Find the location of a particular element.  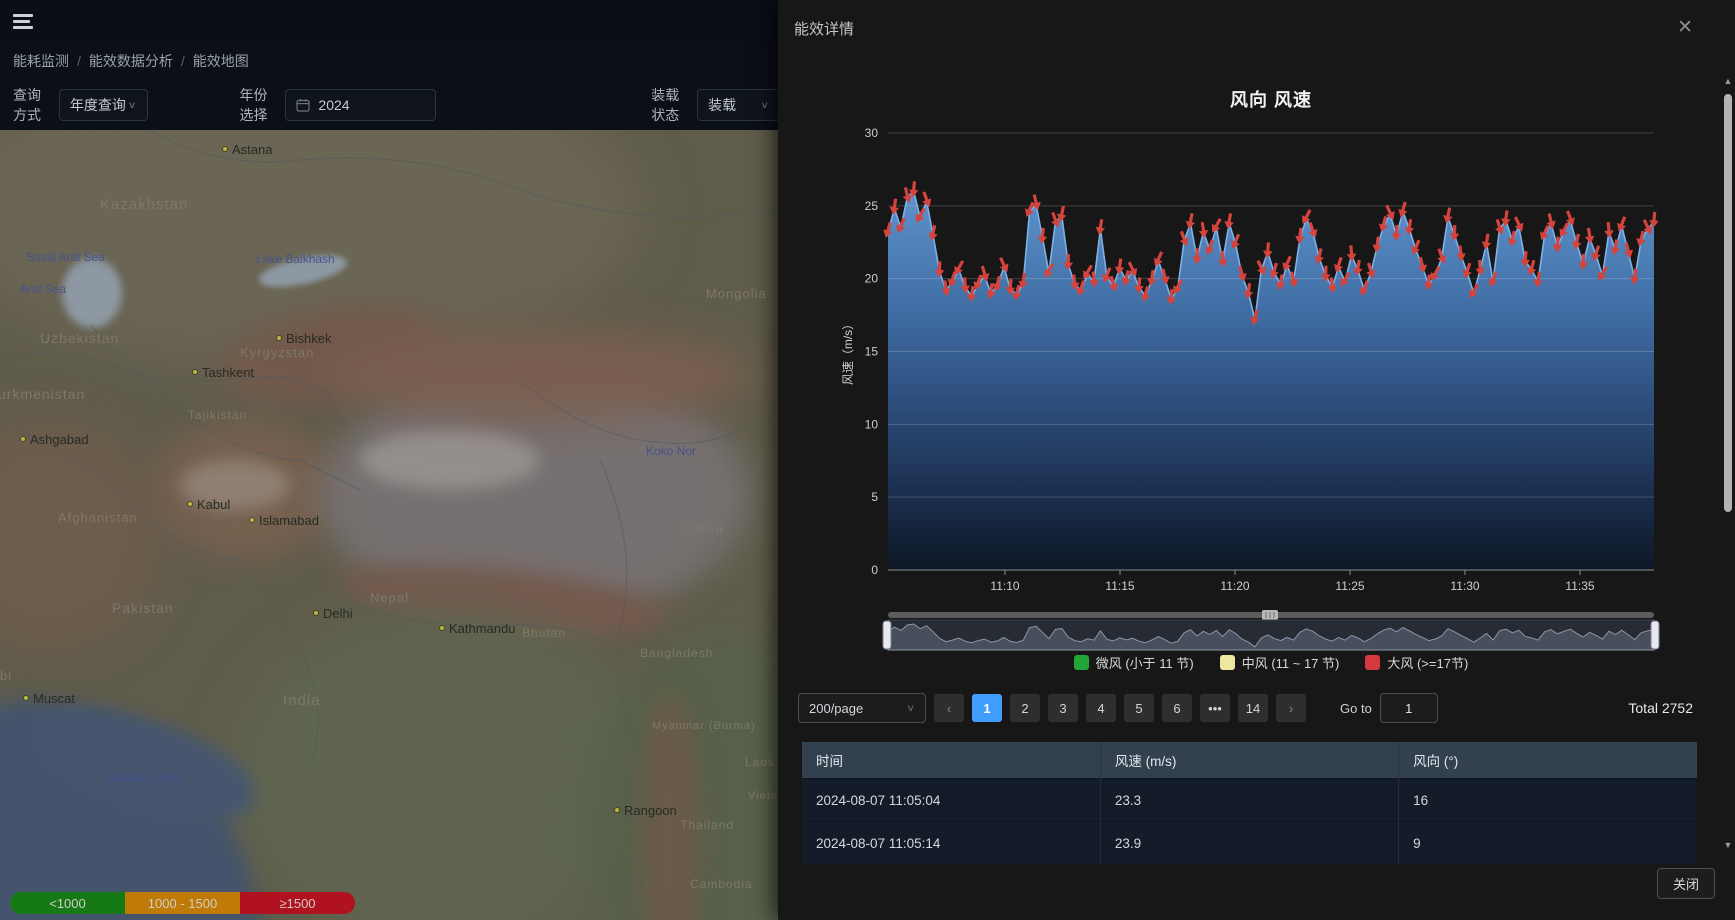

scroll-up-icon: ▲ is located at coordinates (1728, 81).